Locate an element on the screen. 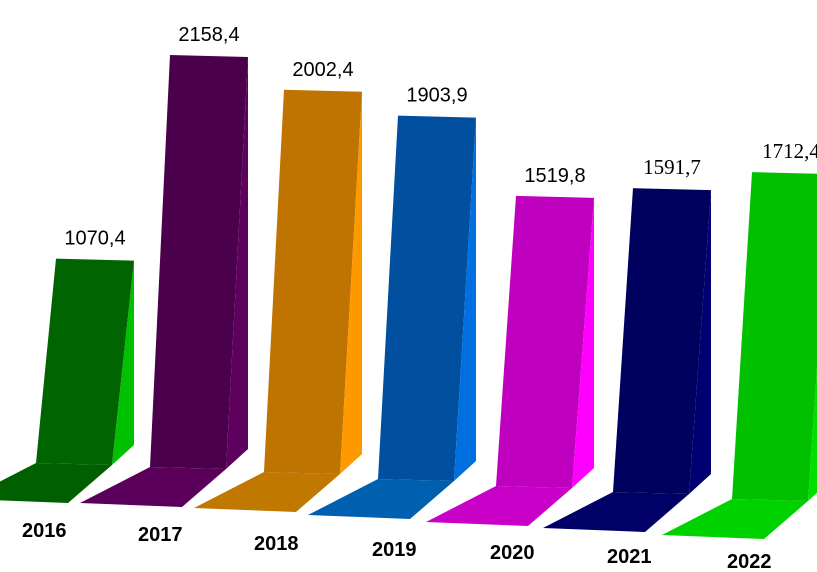 The height and width of the screenshot is (572, 817). bar-base-2022 is located at coordinates (735, 519).